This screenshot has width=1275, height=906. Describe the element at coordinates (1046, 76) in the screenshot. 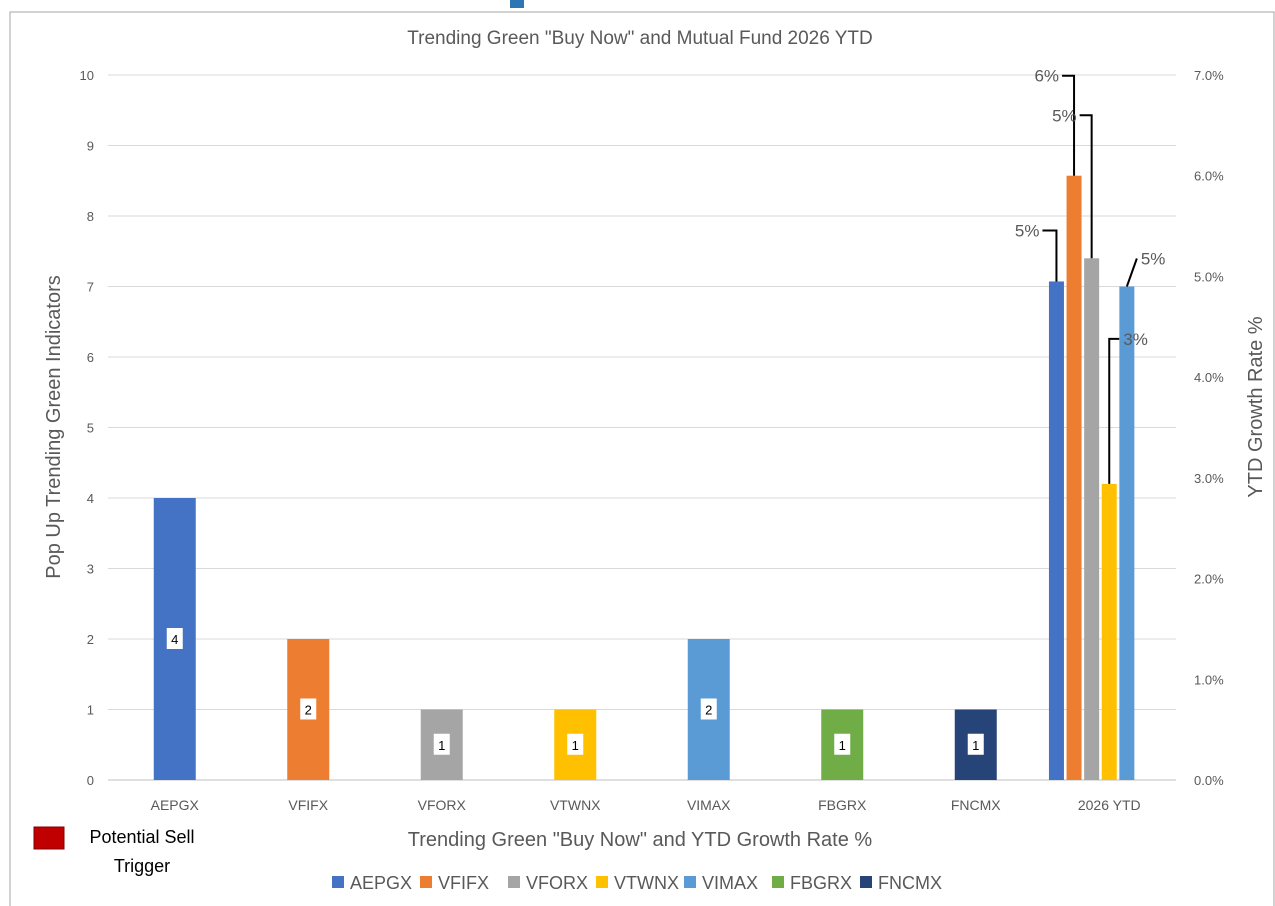

I see `ytd-data-label: 6%` at that location.